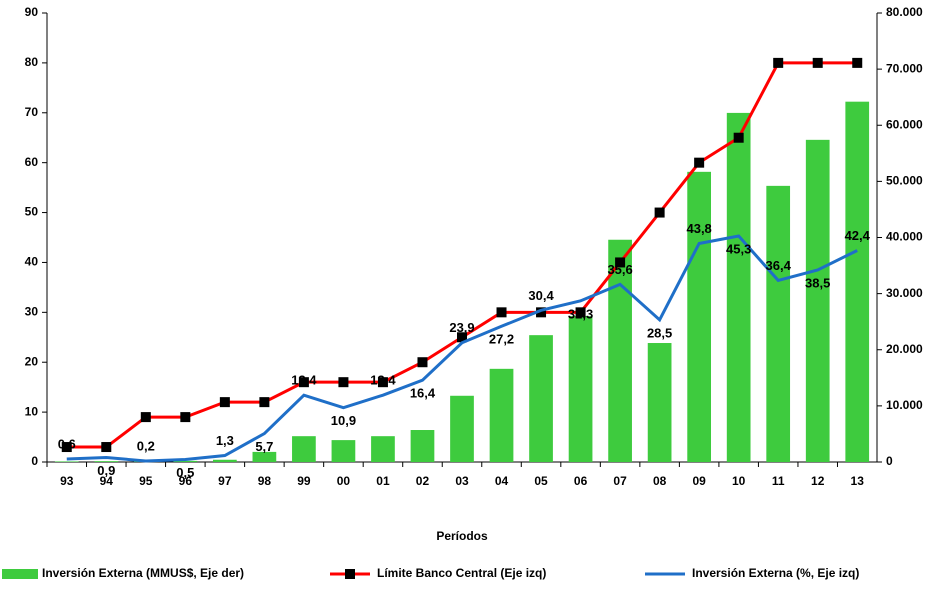  What do you see at coordinates (620, 481) in the screenshot?
I see `x-tick-label: 07` at bounding box center [620, 481].